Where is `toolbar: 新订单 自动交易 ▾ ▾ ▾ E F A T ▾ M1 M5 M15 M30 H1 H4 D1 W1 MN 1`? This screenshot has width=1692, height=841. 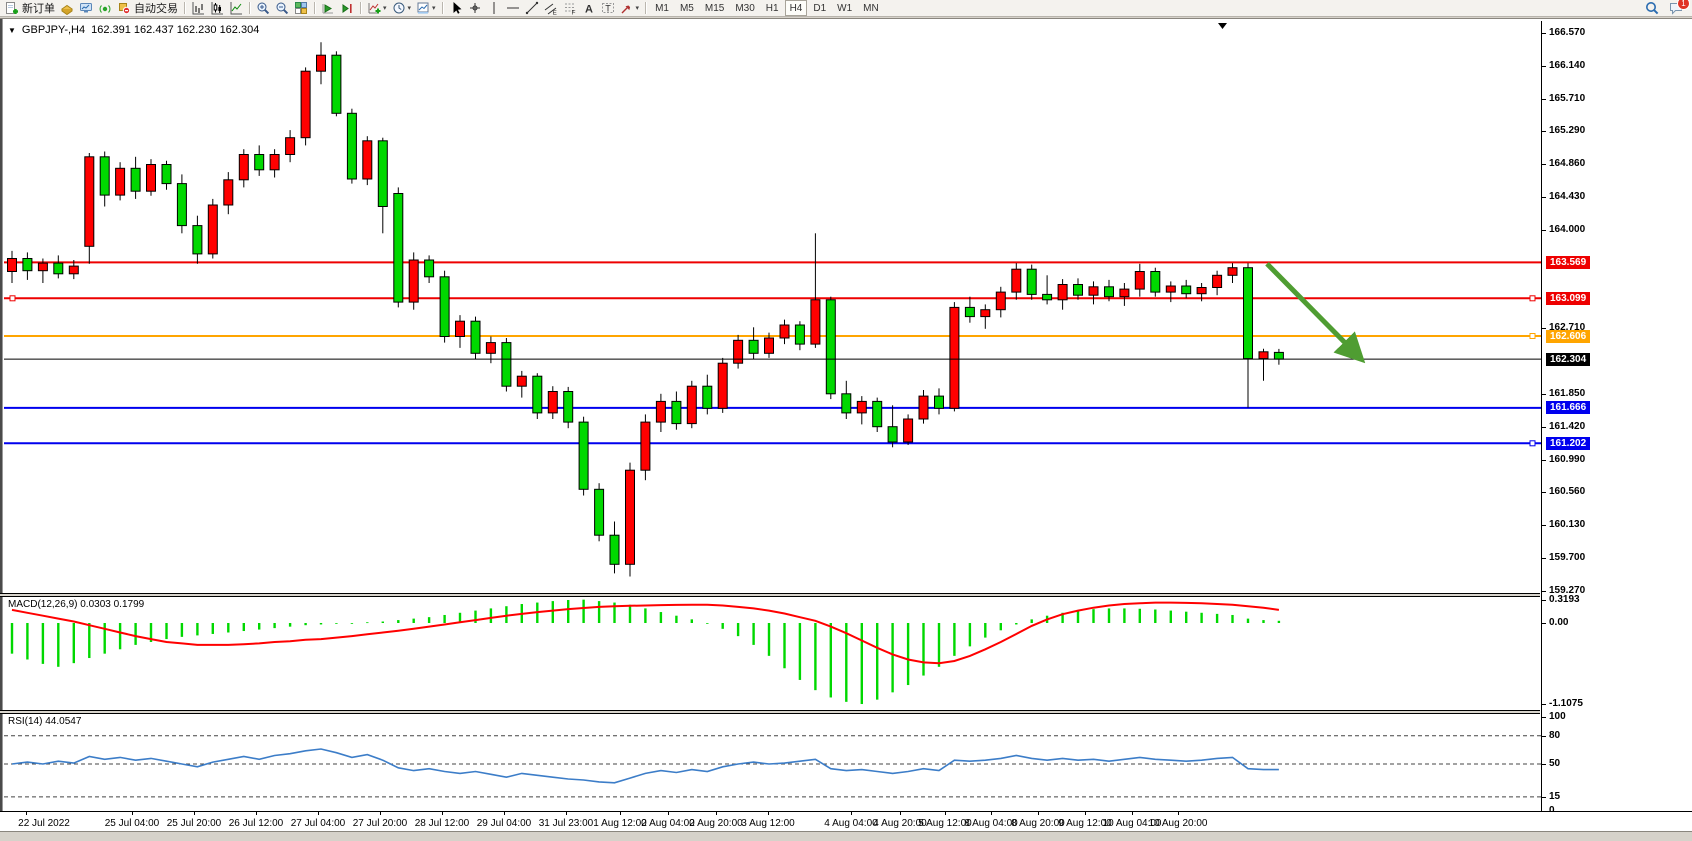 toolbar: 新订单 自动交易 ▾ ▾ ▾ E F A T ▾ M1 M5 M15 M30 H1 H4 D1 W1 MN 1 is located at coordinates (846, 8).